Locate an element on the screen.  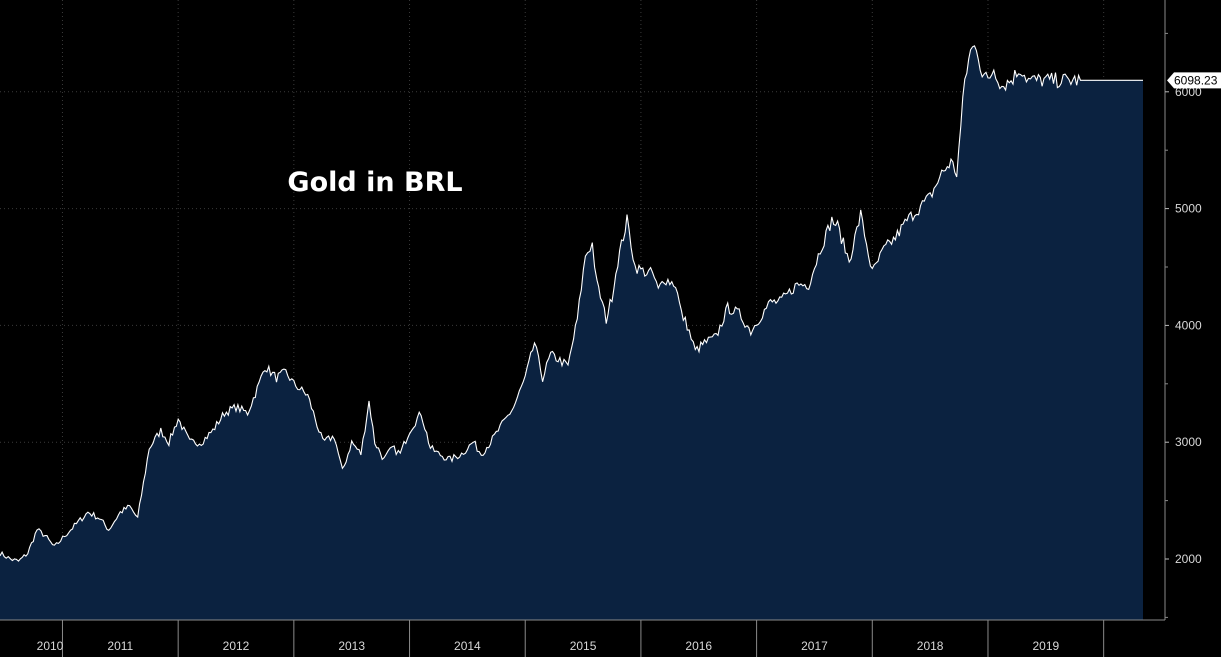
chart-title: Gold in BRL is located at coordinates (374, 182).